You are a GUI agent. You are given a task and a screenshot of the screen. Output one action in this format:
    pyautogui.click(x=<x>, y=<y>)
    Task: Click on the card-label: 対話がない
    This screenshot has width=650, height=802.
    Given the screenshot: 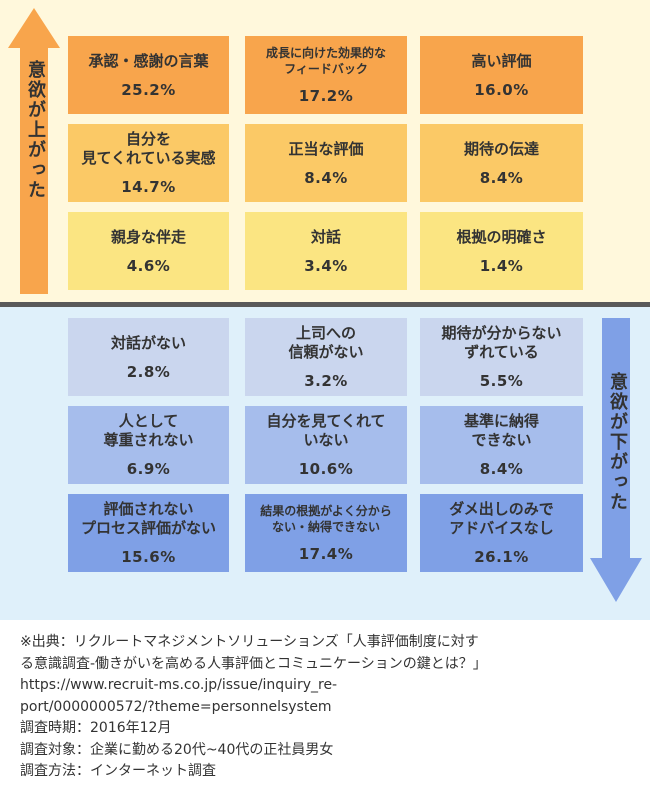 What is the action you would take?
    pyautogui.click(x=148, y=342)
    